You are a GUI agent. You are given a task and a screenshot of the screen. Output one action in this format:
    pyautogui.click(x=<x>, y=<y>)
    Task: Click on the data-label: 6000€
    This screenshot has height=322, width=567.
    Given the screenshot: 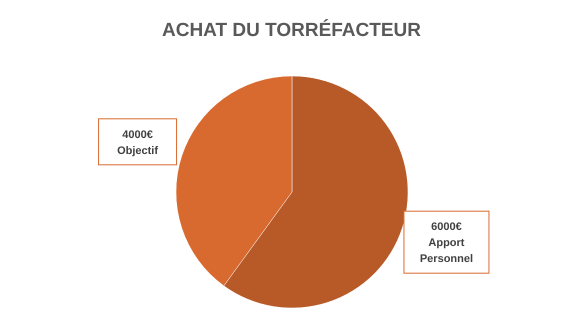 What is the action you would take?
    pyautogui.click(x=446, y=227)
    